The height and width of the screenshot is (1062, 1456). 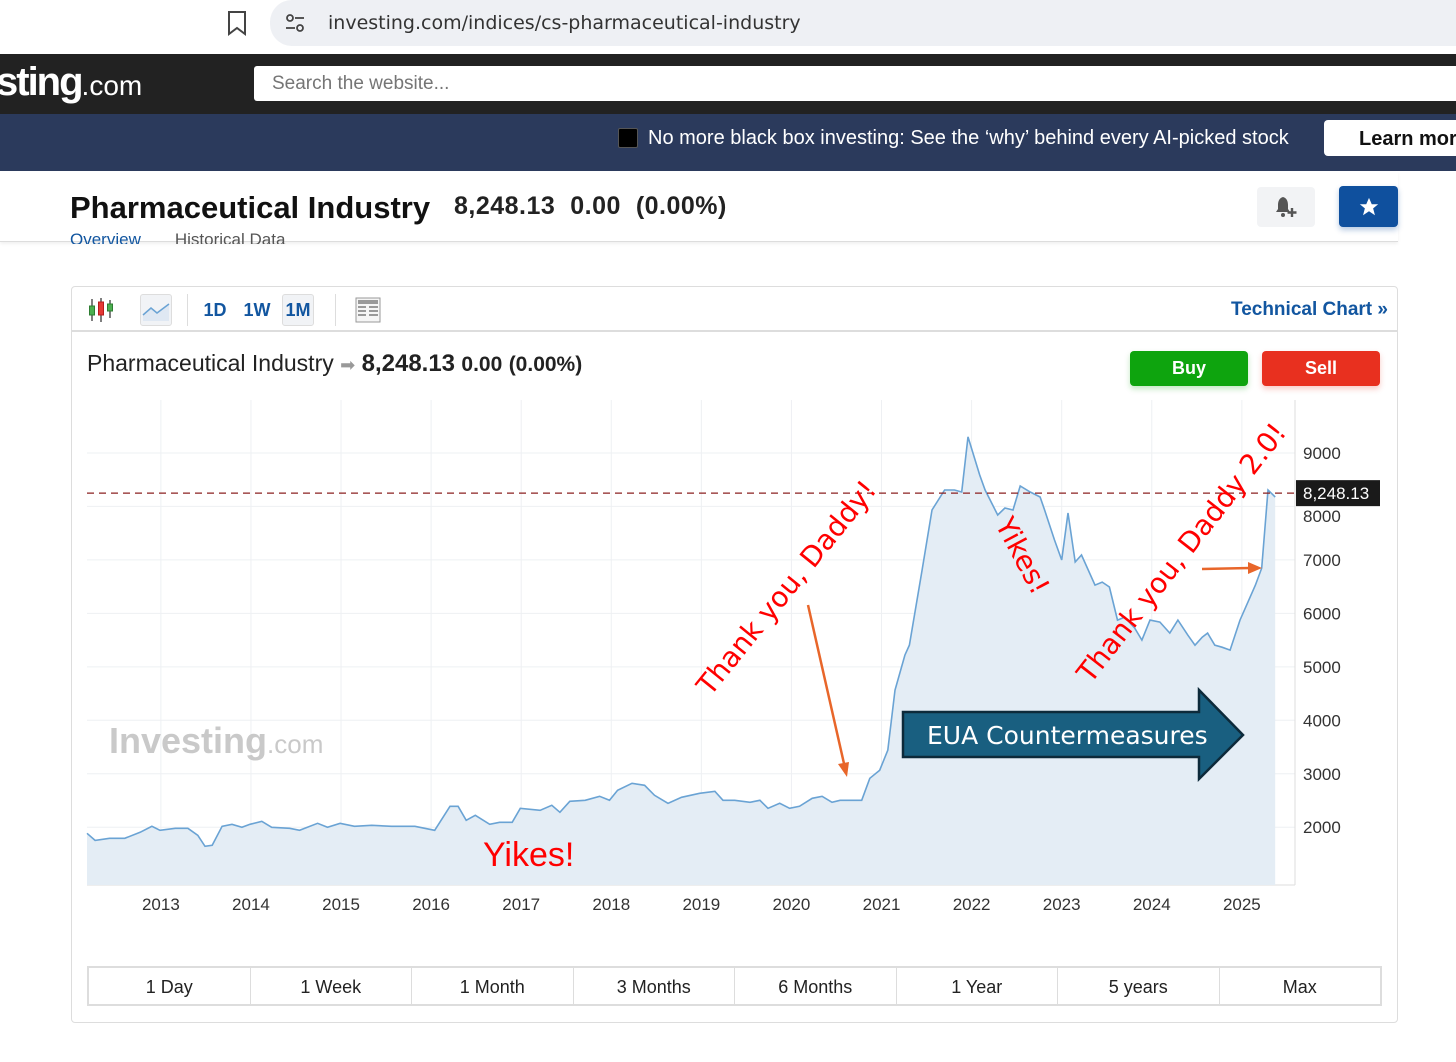 I want to click on bookmark-icon, so click(x=237, y=23).